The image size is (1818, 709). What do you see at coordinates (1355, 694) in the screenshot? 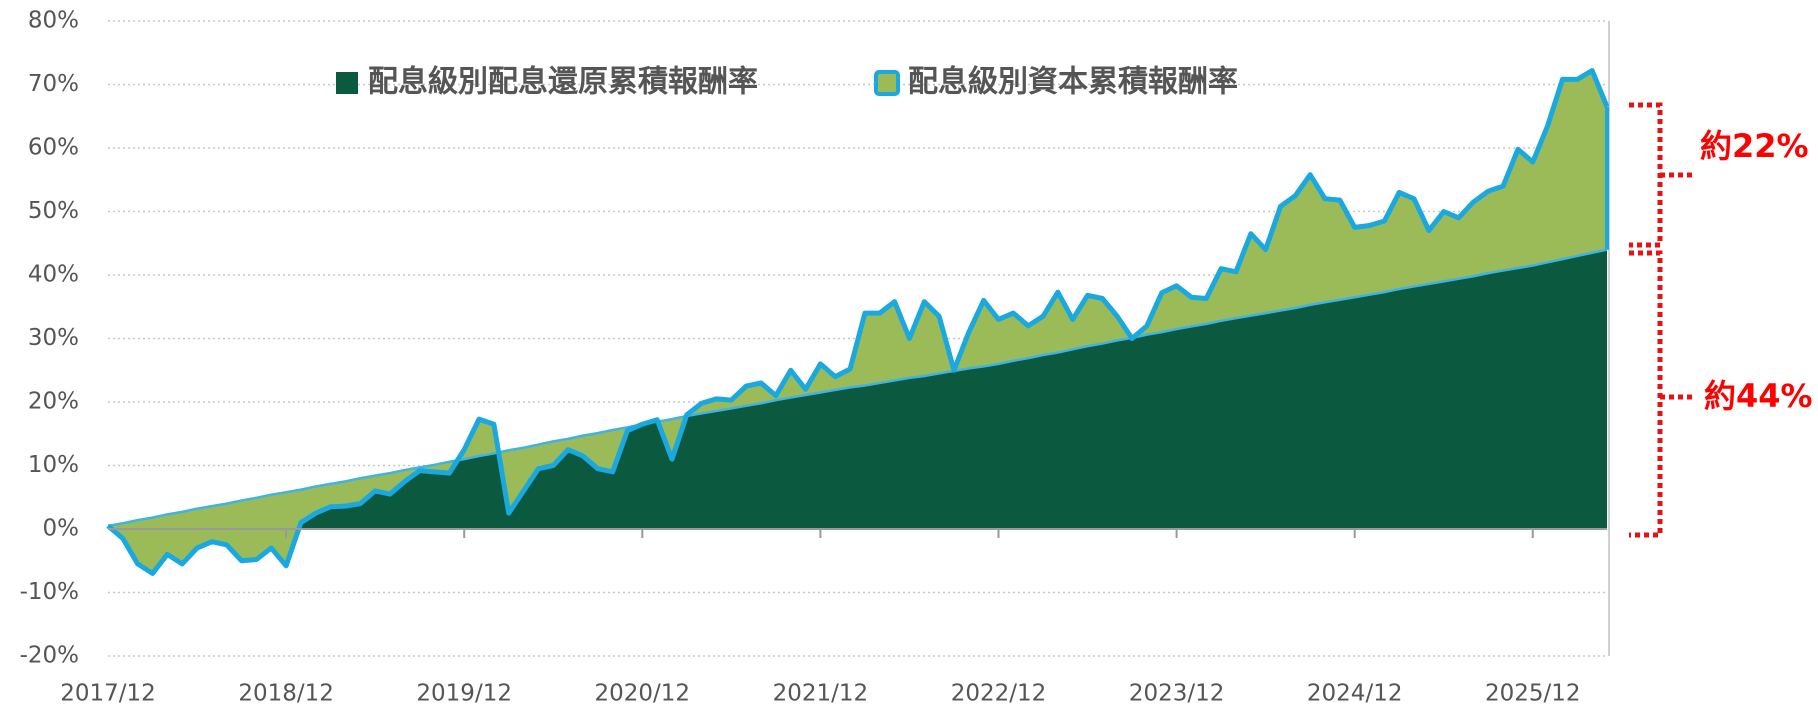
I see `x-tick-label: 2024/12` at bounding box center [1355, 694].